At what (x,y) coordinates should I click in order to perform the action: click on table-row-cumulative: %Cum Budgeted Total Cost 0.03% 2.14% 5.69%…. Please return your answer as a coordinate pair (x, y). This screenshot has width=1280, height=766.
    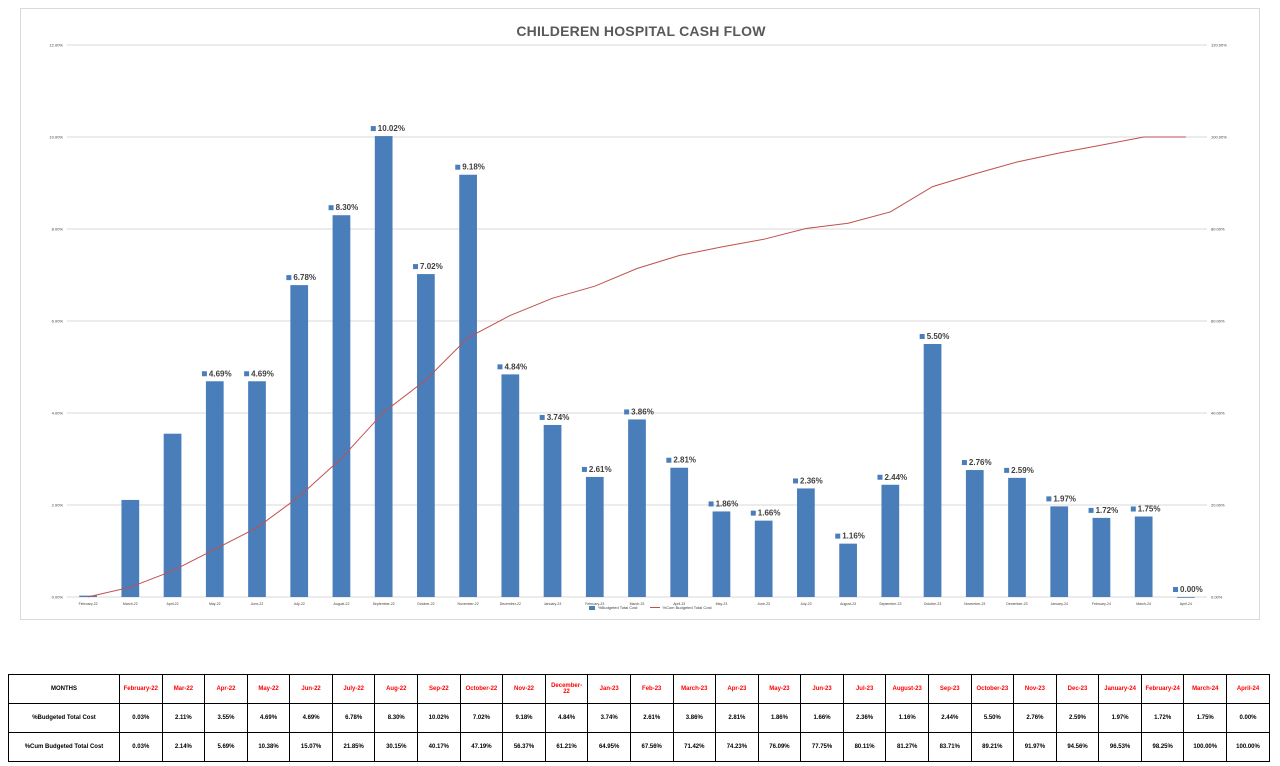
    Looking at the image, I should click on (639, 747).